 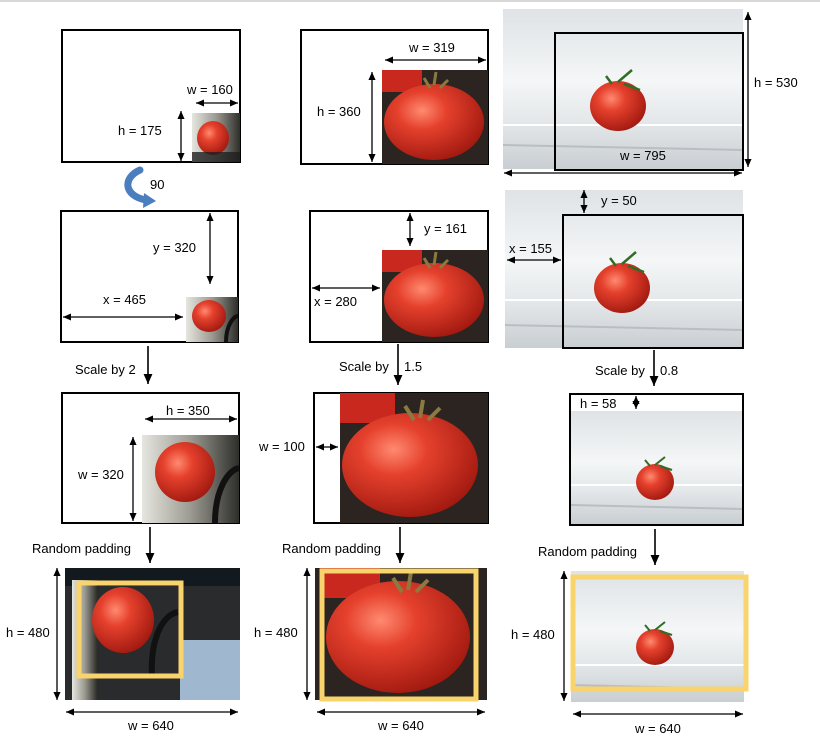 I want to click on col1-row2, so click(x=149, y=276).